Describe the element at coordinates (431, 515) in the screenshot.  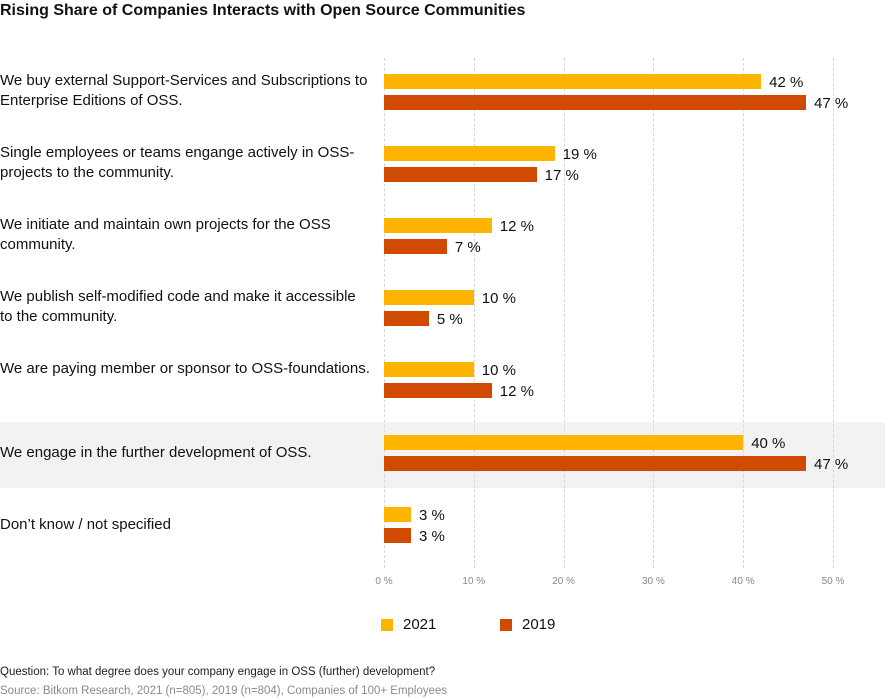
I see `value-label-2021: 3 %` at that location.